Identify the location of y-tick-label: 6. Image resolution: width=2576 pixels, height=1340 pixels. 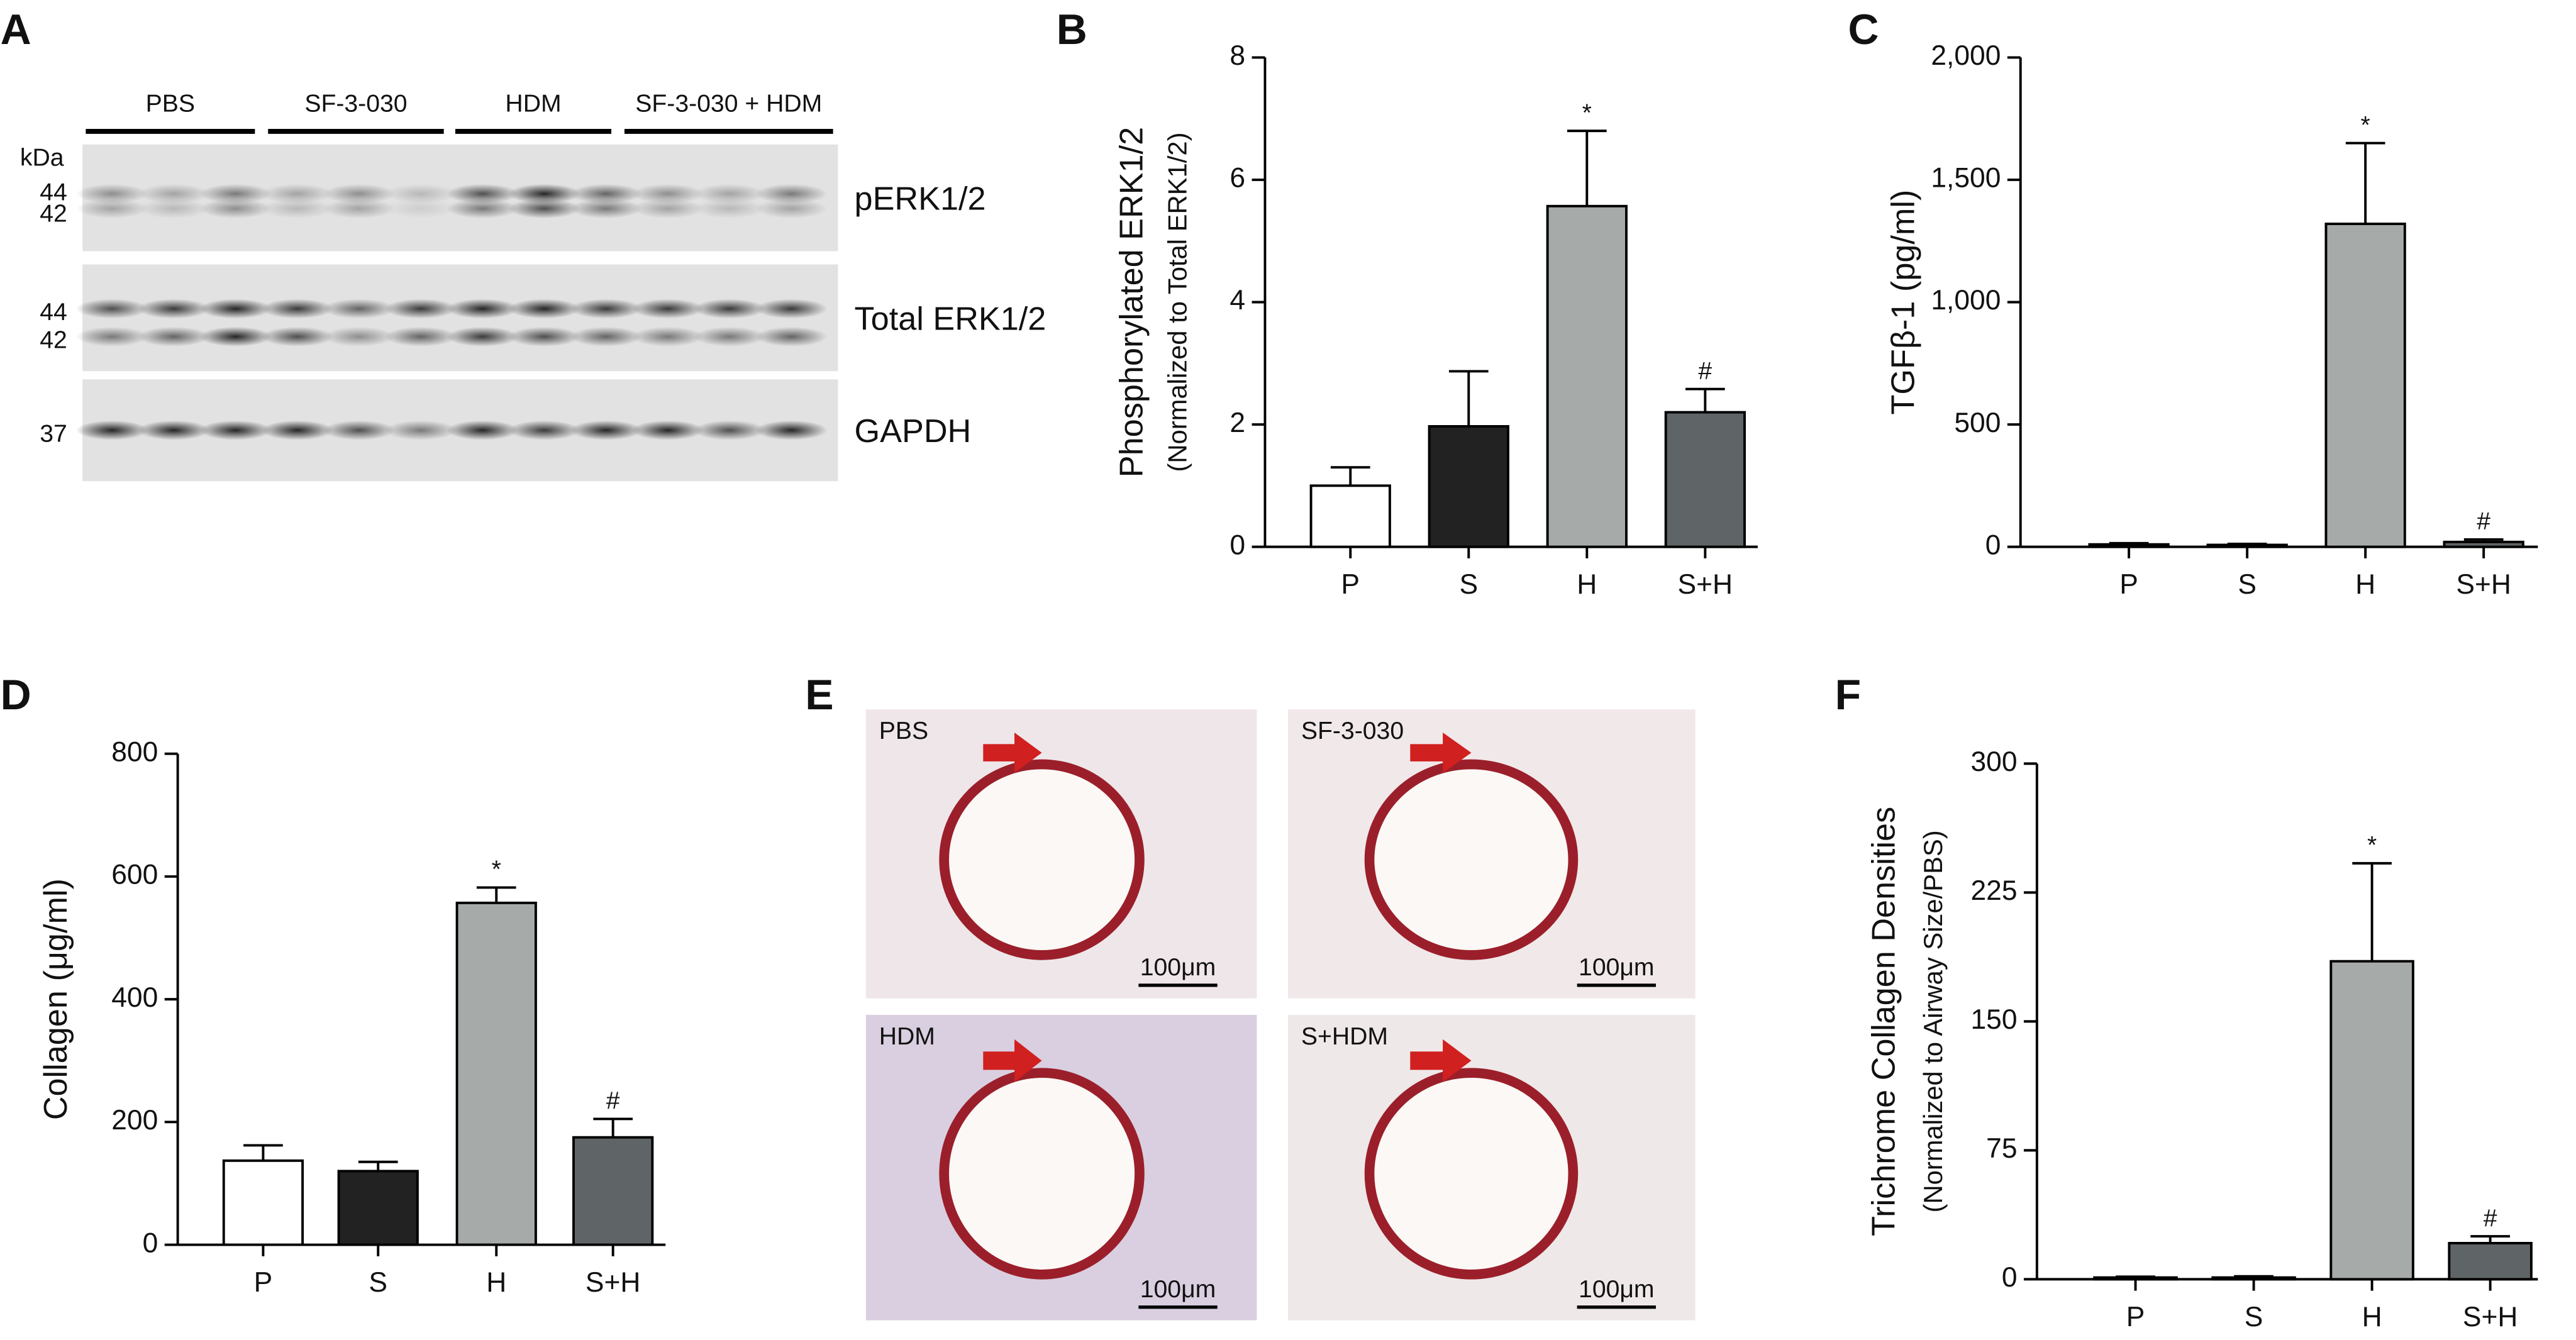
(1237, 178).